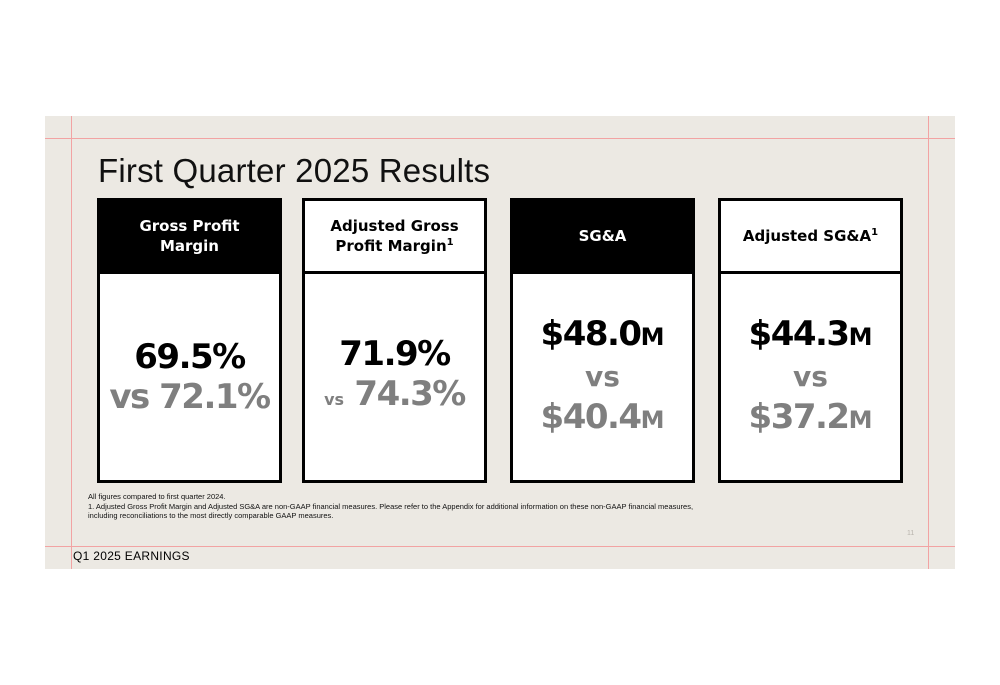 The width and height of the screenshot is (1000, 685). Describe the element at coordinates (591, 417) in the screenshot. I see `prior-value-amount: $40.4` at that location.